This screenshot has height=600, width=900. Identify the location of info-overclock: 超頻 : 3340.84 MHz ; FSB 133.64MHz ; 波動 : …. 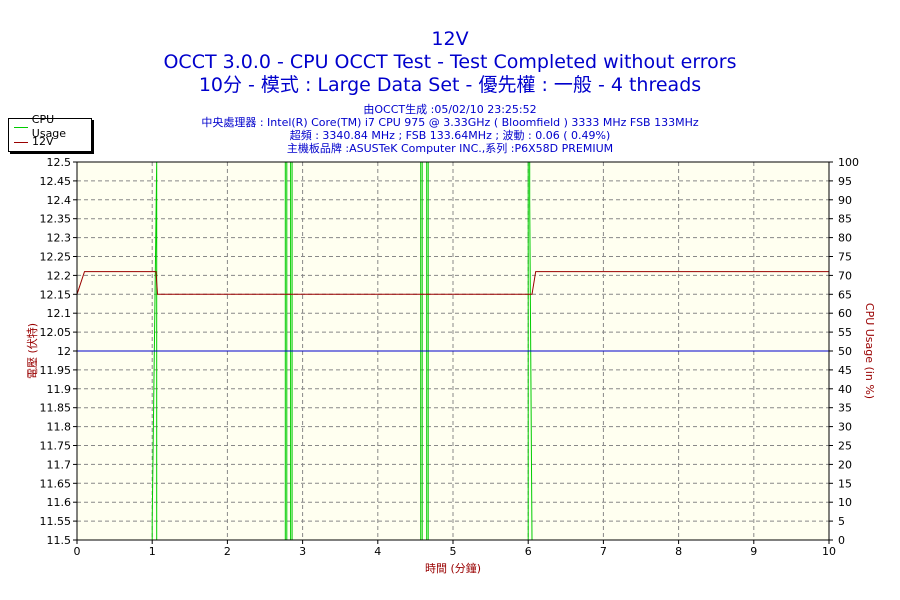
(450, 135).